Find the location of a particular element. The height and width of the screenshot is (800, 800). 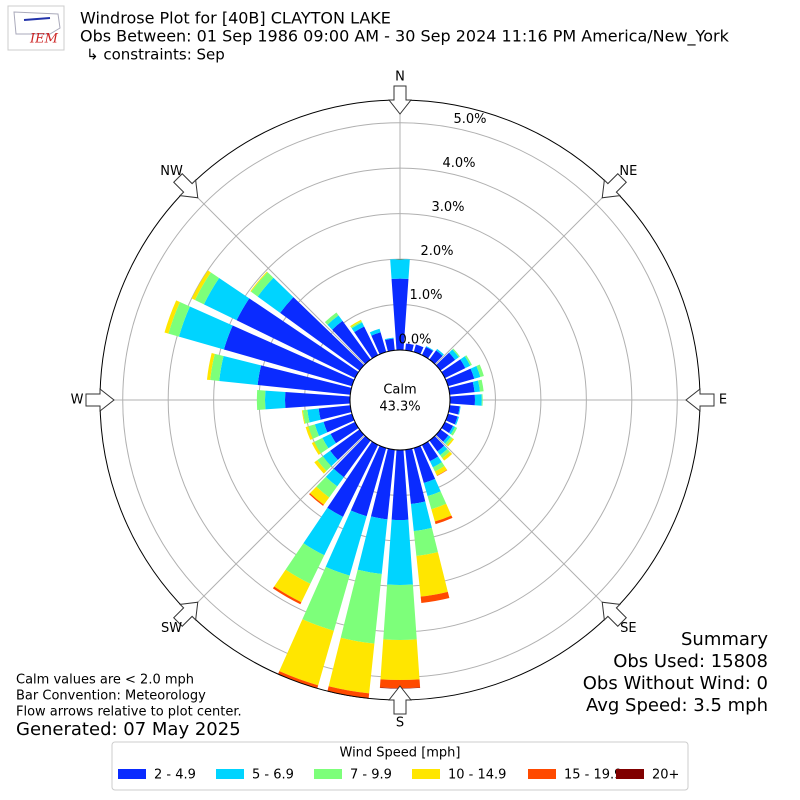

note: Flow arrows relative to plot center. is located at coordinates (129, 712).